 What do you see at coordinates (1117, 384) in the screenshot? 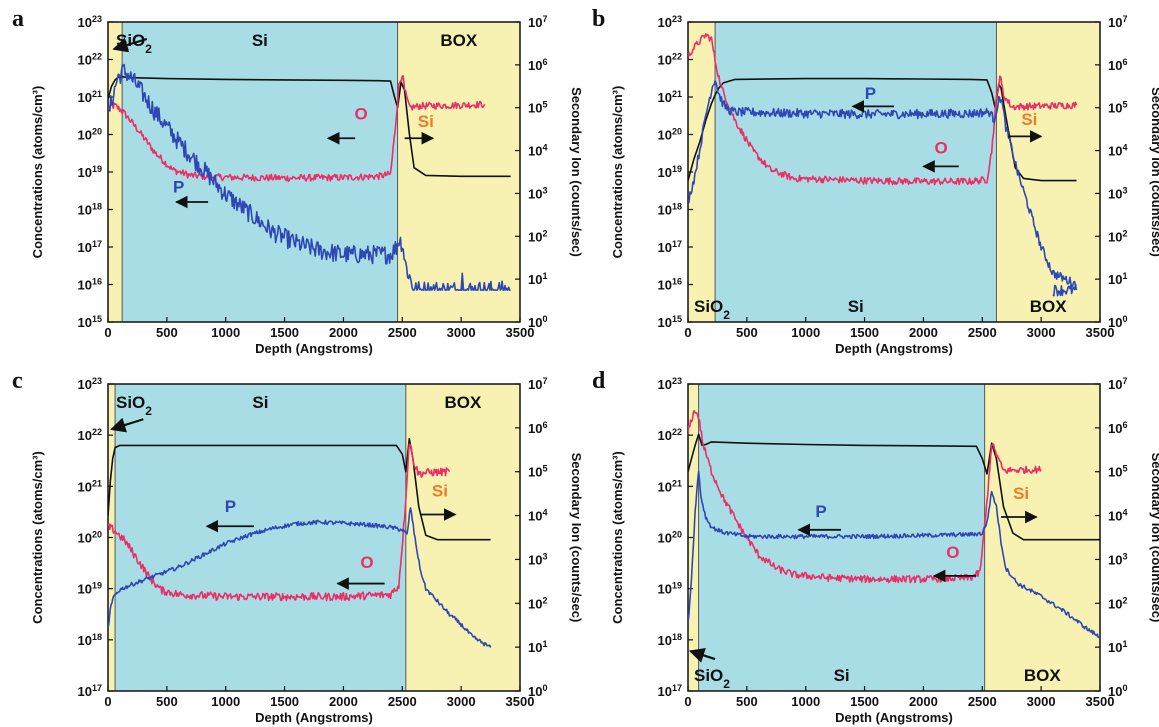
I see `y-tick-label-right: 10⁷` at bounding box center [1117, 384].